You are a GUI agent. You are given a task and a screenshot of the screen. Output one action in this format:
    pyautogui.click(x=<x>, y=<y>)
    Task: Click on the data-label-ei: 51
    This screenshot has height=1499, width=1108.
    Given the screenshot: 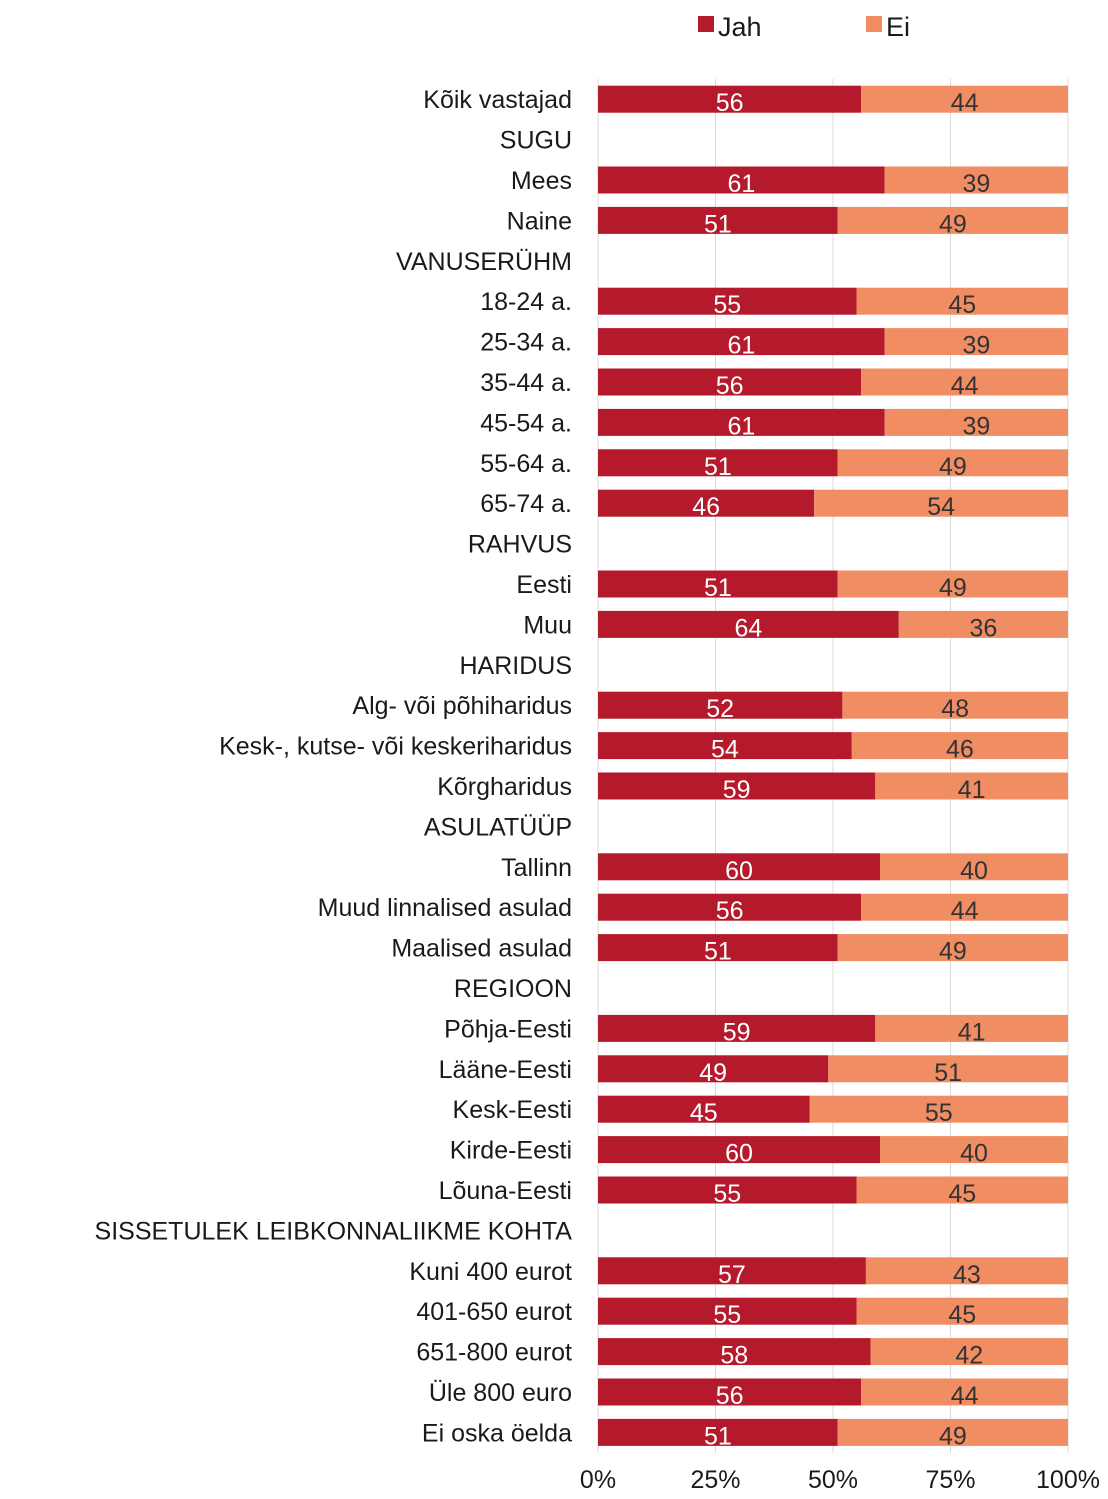 What is the action you would take?
    pyautogui.click(x=948, y=1073)
    